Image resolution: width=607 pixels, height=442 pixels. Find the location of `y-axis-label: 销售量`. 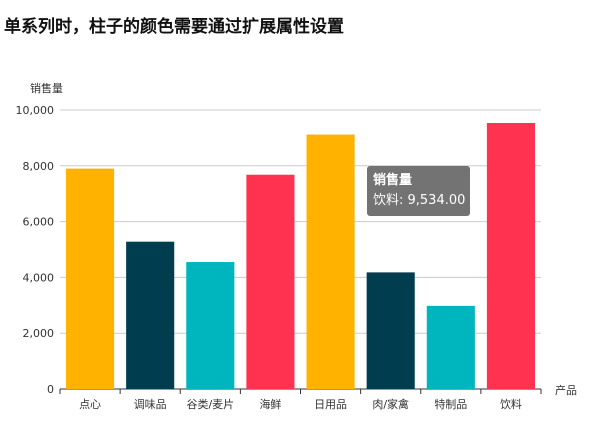

y-axis-label: 销售量 is located at coordinates (46, 88).